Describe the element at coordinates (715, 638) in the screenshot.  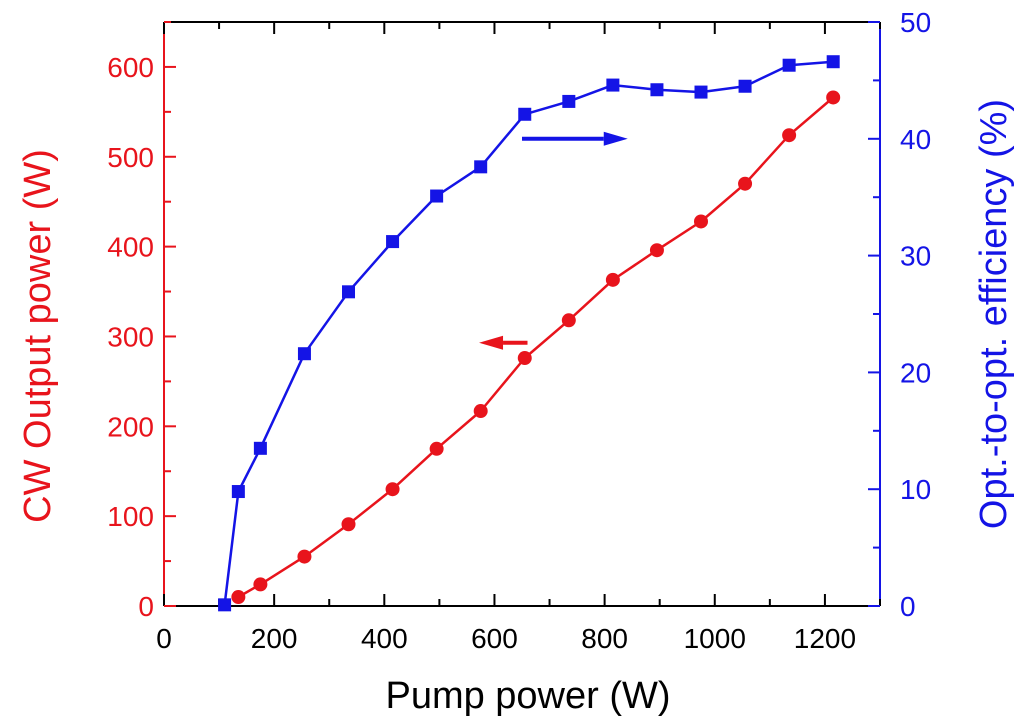
I see `x-tick-label: 1000` at that location.